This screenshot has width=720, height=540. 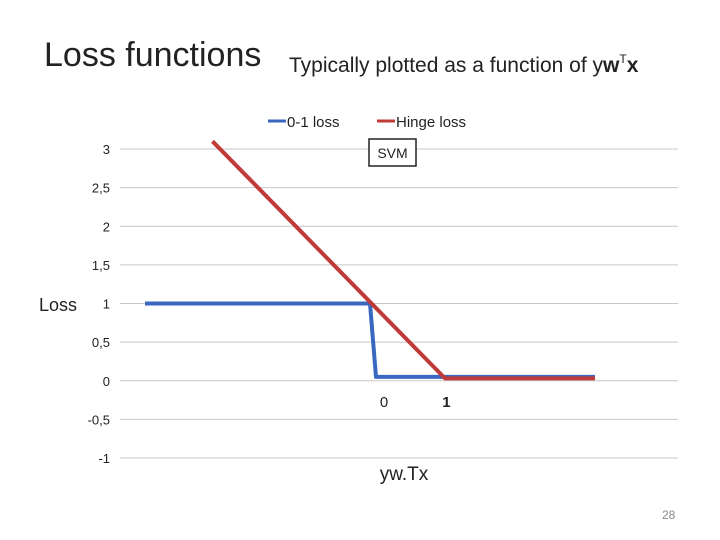 What do you see at coordinates (101, 342) in the screenshot?
I see `y-tick-label: 0,5` at bounding box center [101, 342].